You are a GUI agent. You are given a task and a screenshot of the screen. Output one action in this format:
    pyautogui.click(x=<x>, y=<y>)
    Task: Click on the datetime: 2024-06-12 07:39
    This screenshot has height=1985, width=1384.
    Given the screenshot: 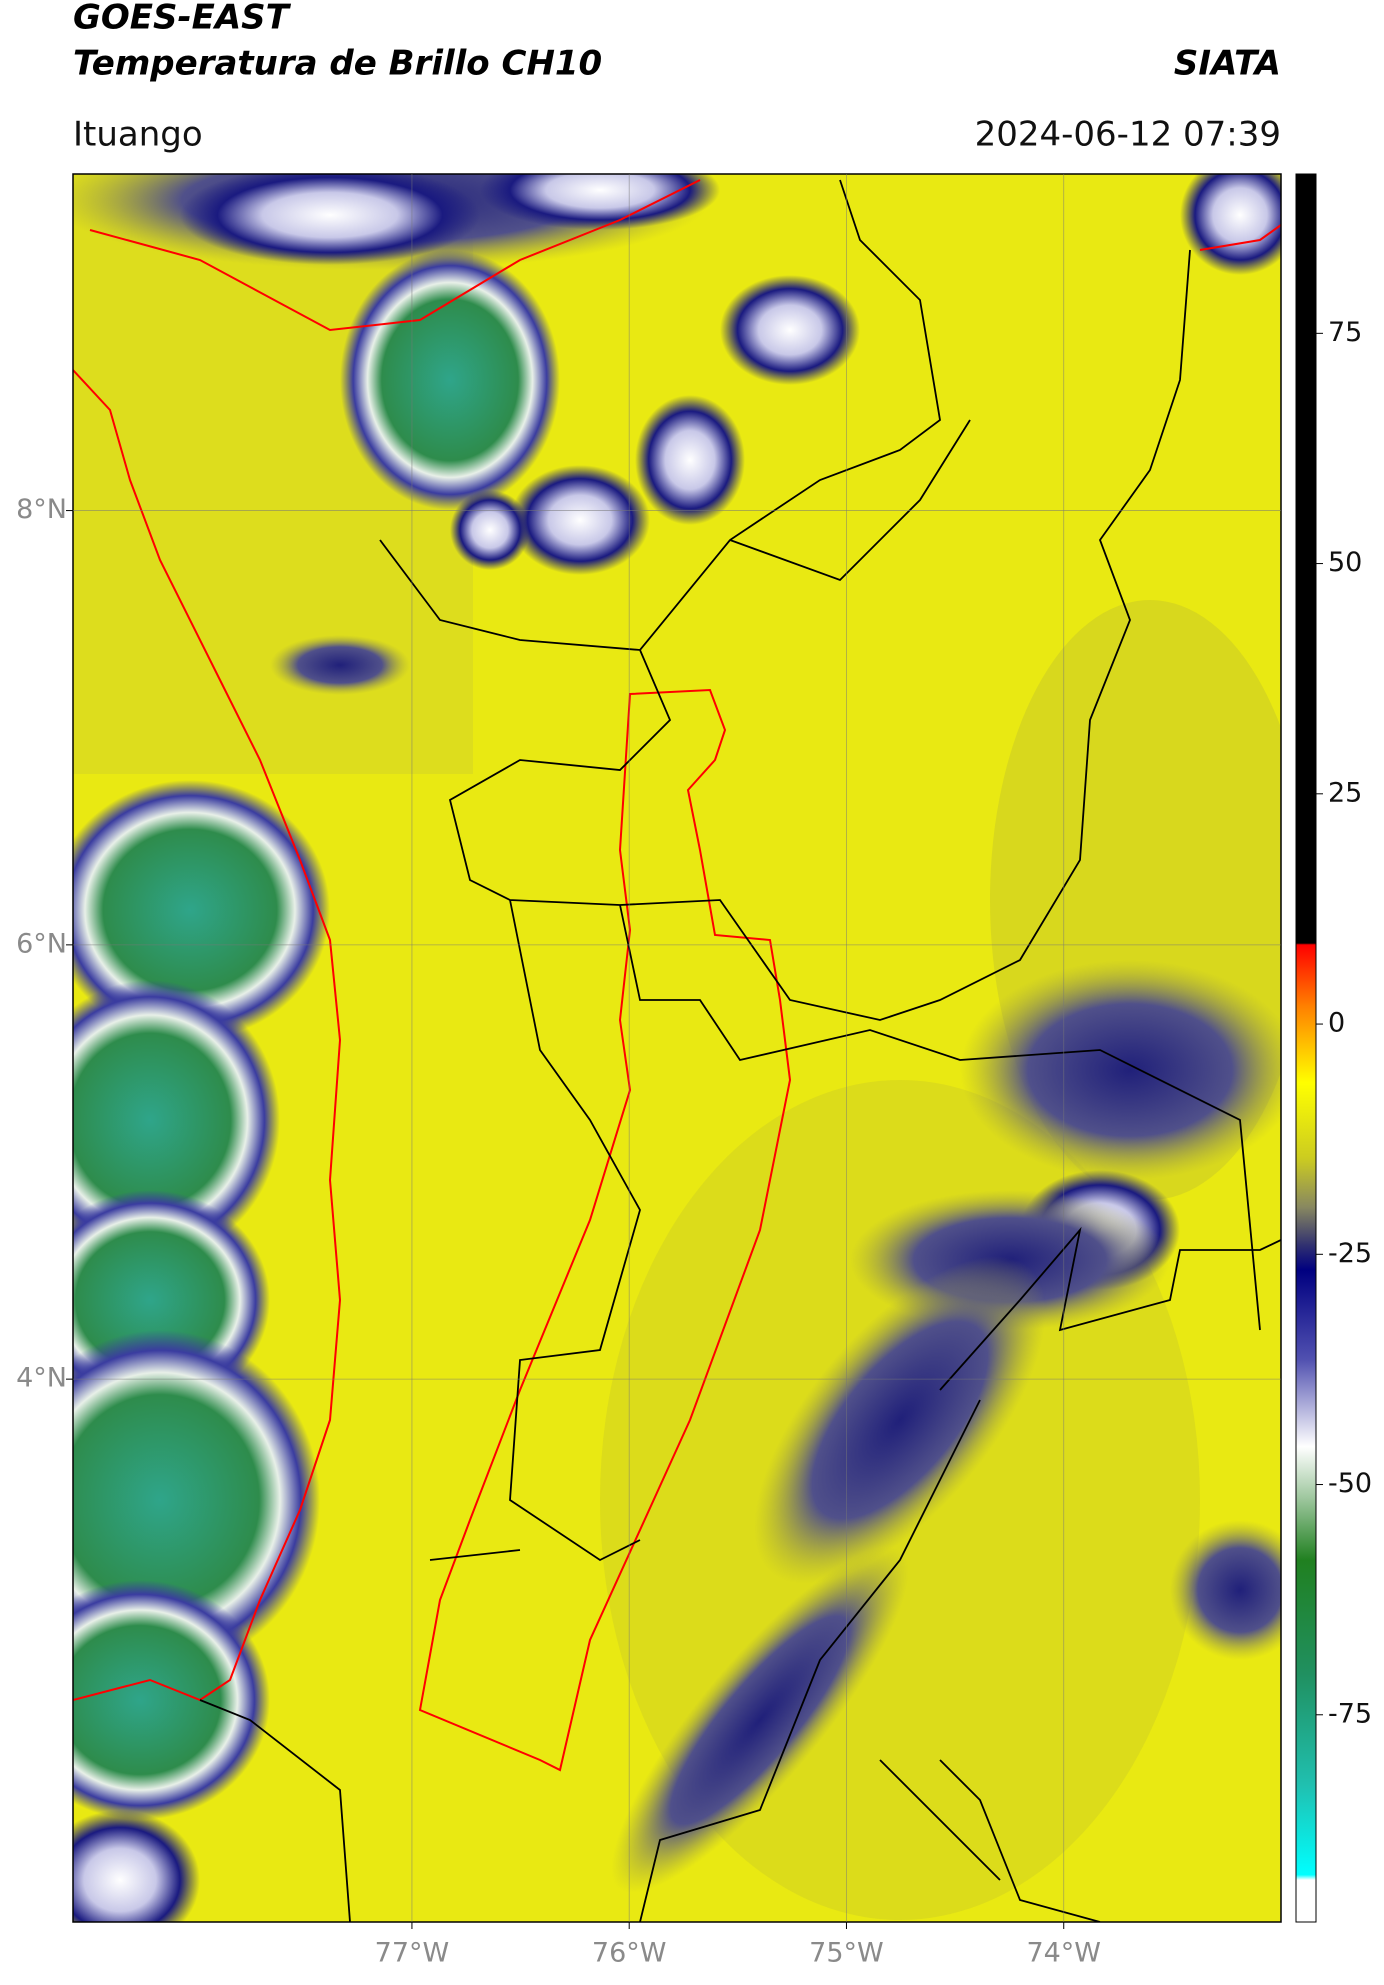 What is the action you would take?
    pyautogui.click(x=1128, y=135)
    